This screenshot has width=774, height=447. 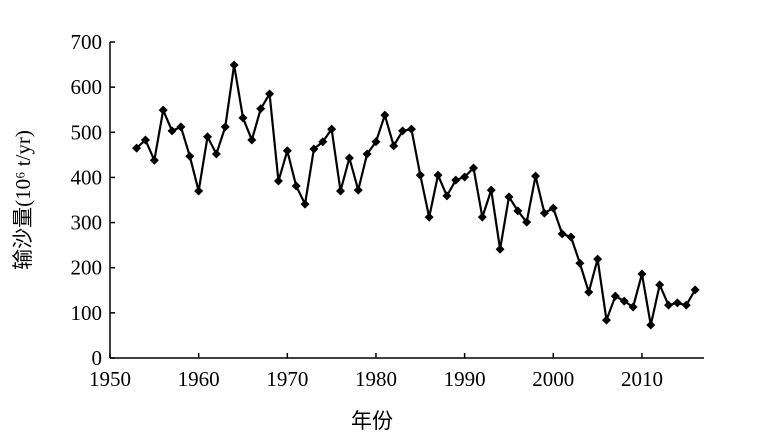 I want to click on x-tick-label: 2000, so click(x=553, y=379).